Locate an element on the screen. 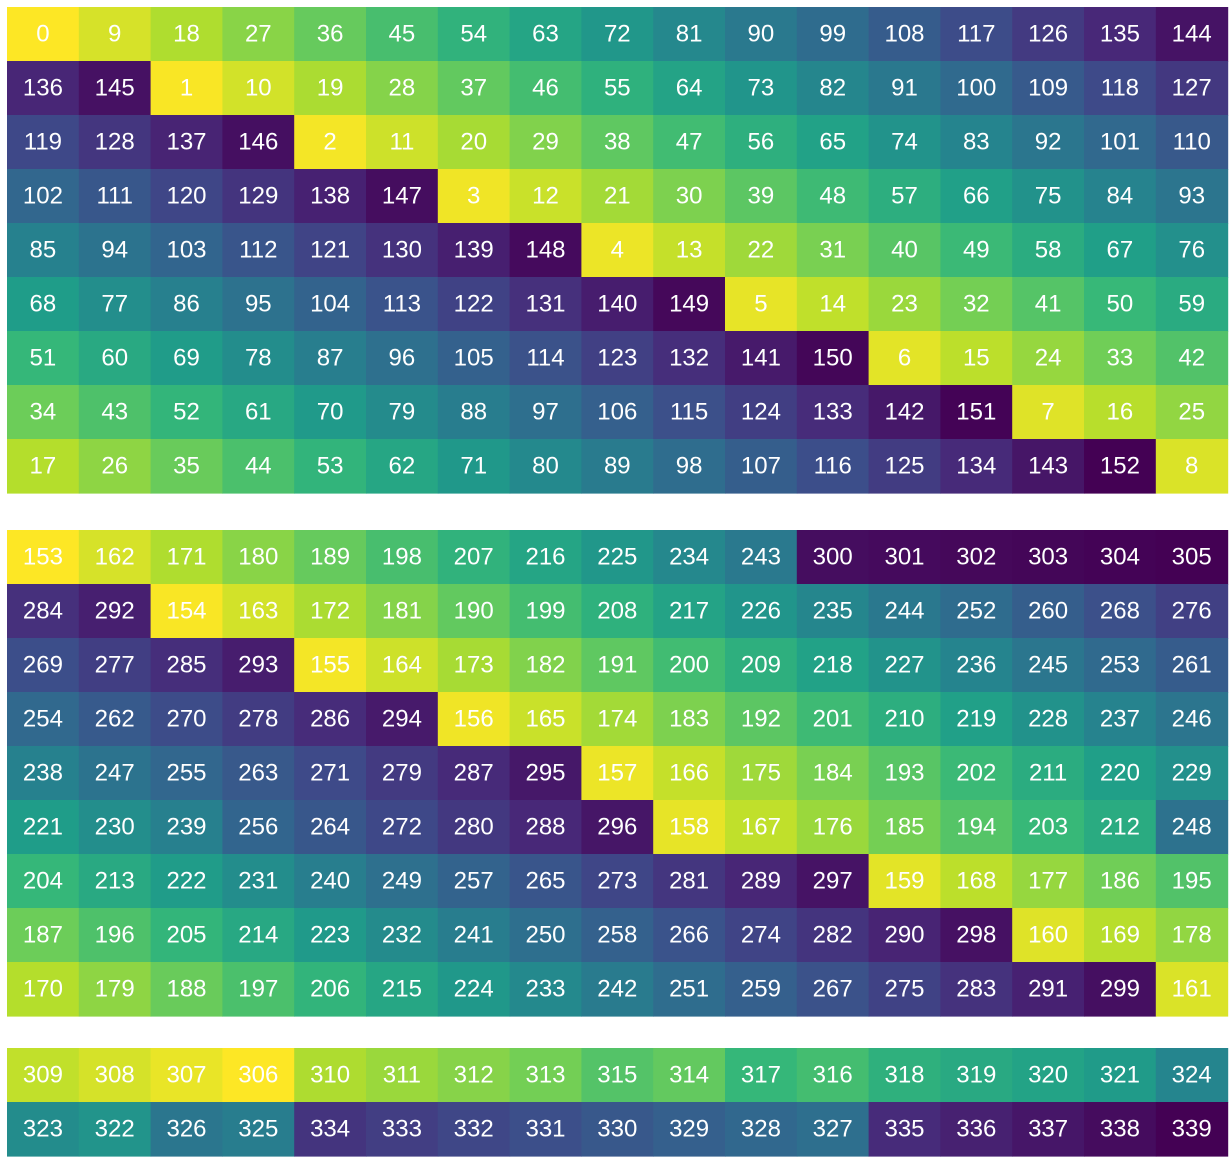  cell-value-label: 331 is located at coordinates (545, 1129).